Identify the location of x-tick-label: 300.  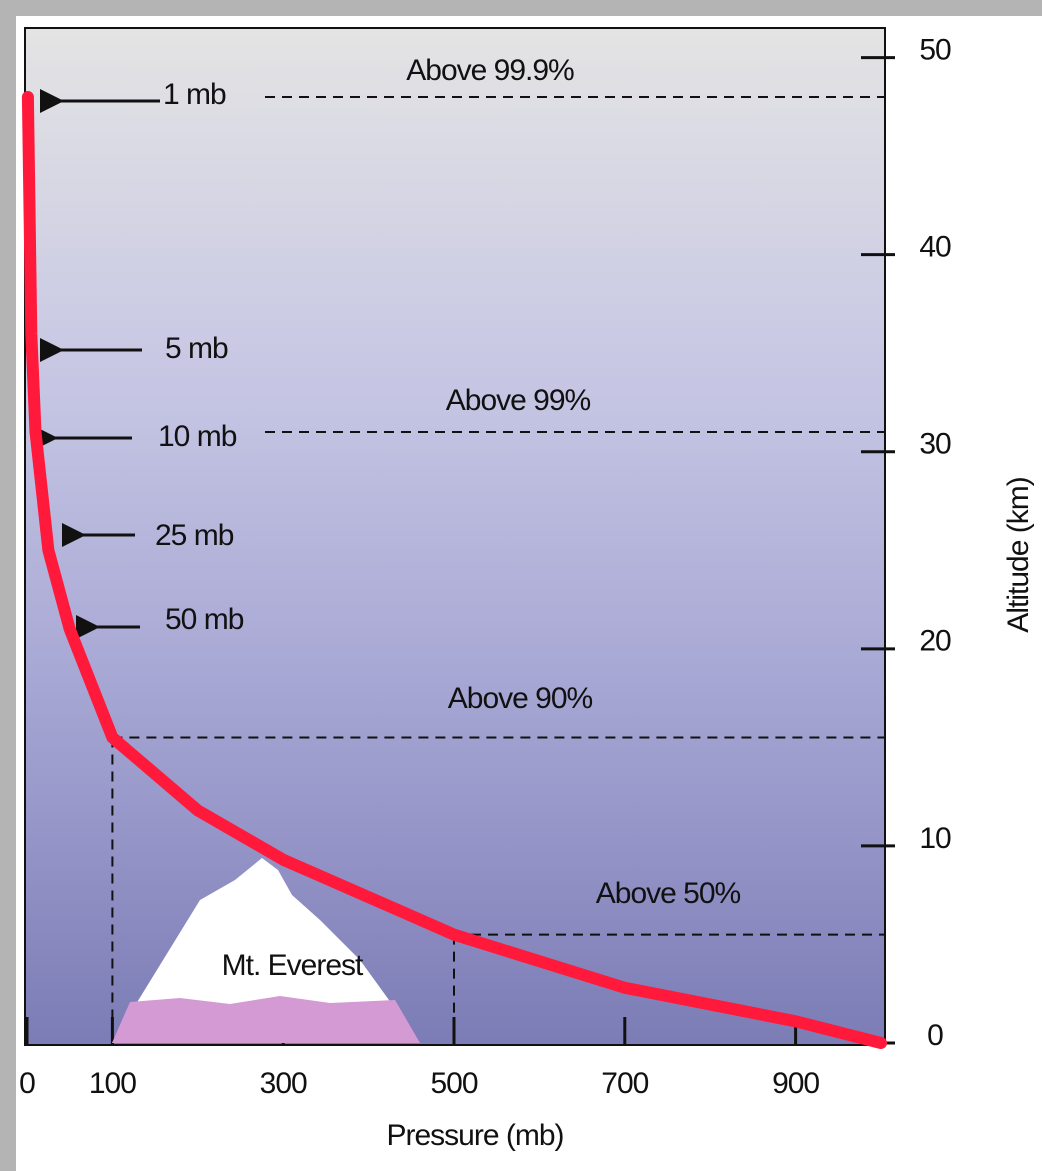
(283, 1083).